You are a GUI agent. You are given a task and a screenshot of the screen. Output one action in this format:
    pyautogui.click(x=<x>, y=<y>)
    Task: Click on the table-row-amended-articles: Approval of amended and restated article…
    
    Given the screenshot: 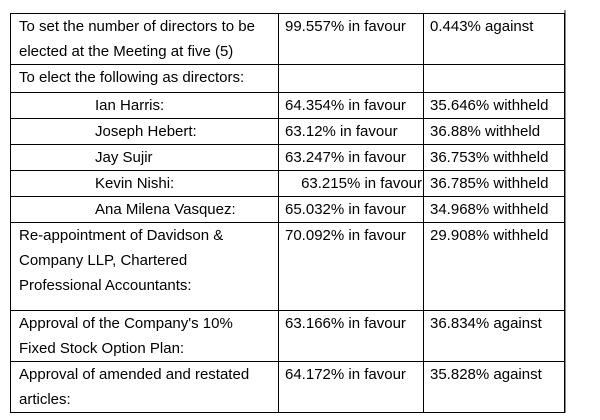 What is the action you would take?
    pyautogui.click(x=287, y=387)
    